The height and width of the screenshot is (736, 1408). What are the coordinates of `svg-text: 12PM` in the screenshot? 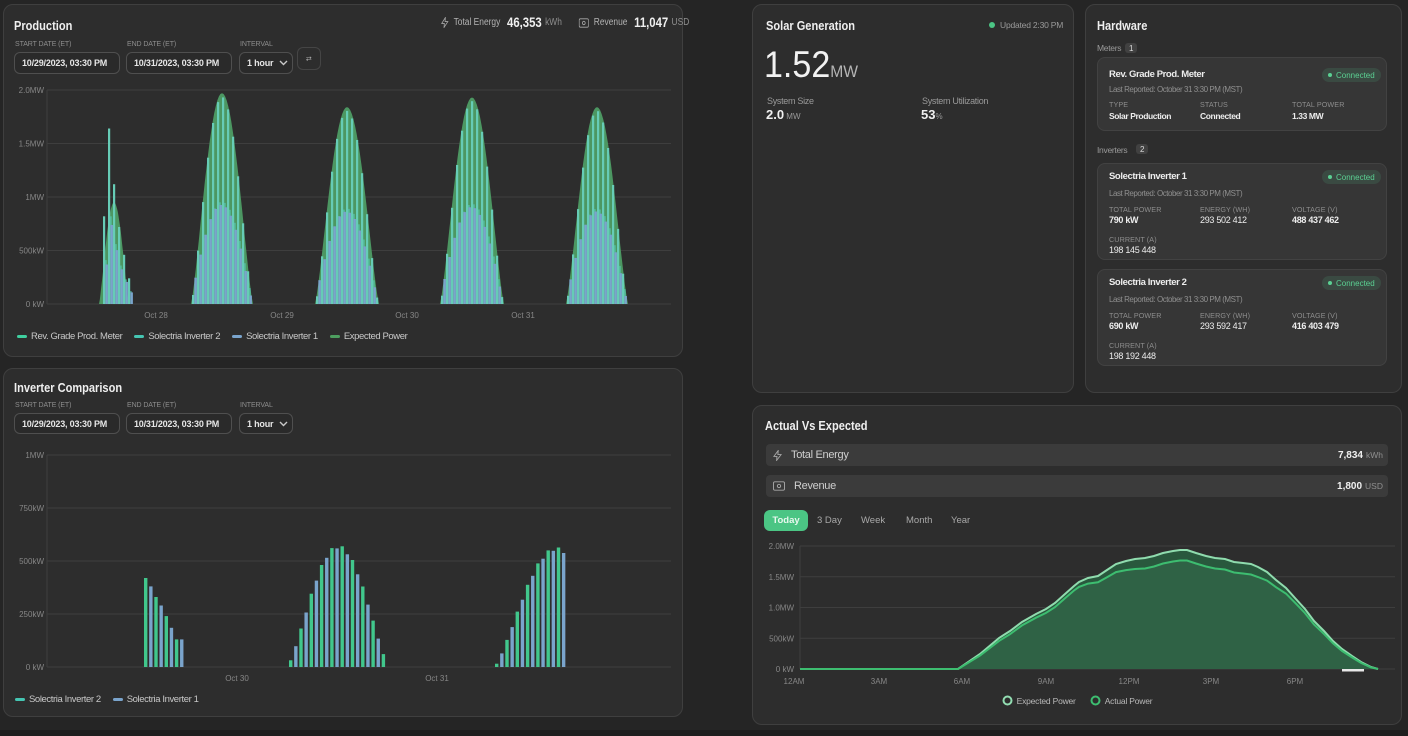 It's located at (1129, 681).